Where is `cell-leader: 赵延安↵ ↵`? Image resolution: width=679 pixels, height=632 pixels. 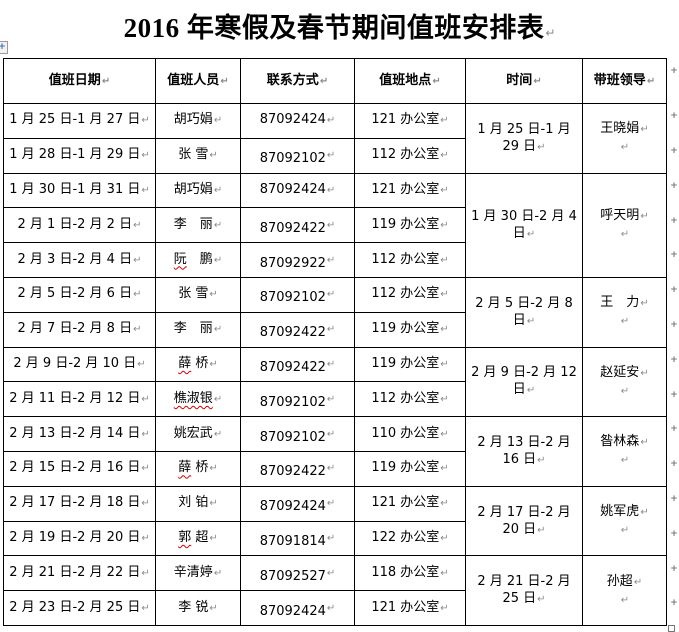 cell-leader: 赵延安↵ ↵ is located at coordinates (624, 382).